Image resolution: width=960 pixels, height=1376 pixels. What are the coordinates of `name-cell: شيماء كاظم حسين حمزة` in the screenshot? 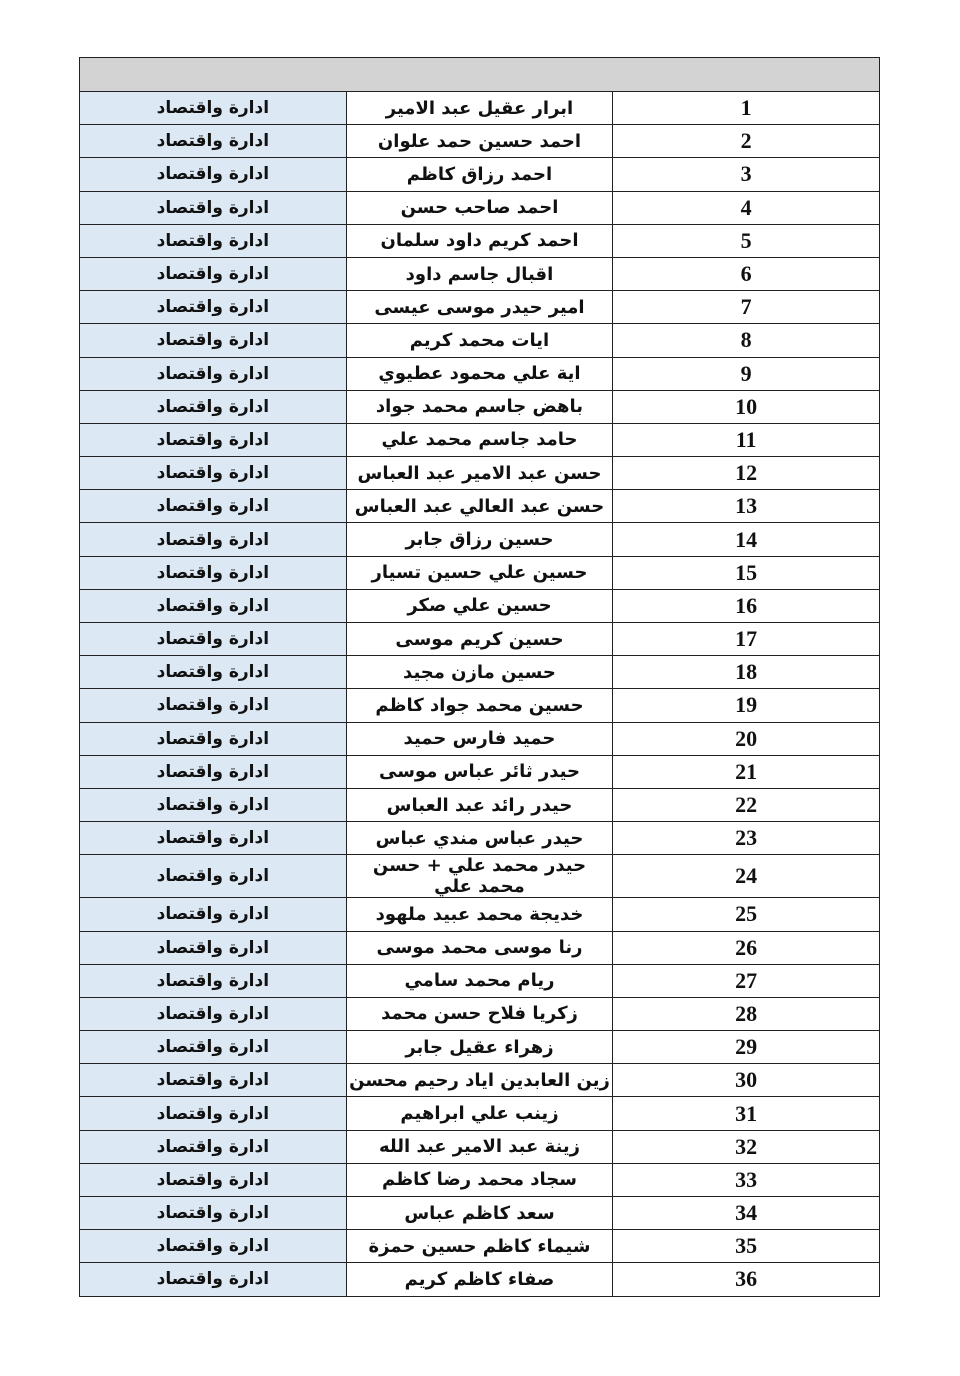 It's located at (479, 1246).